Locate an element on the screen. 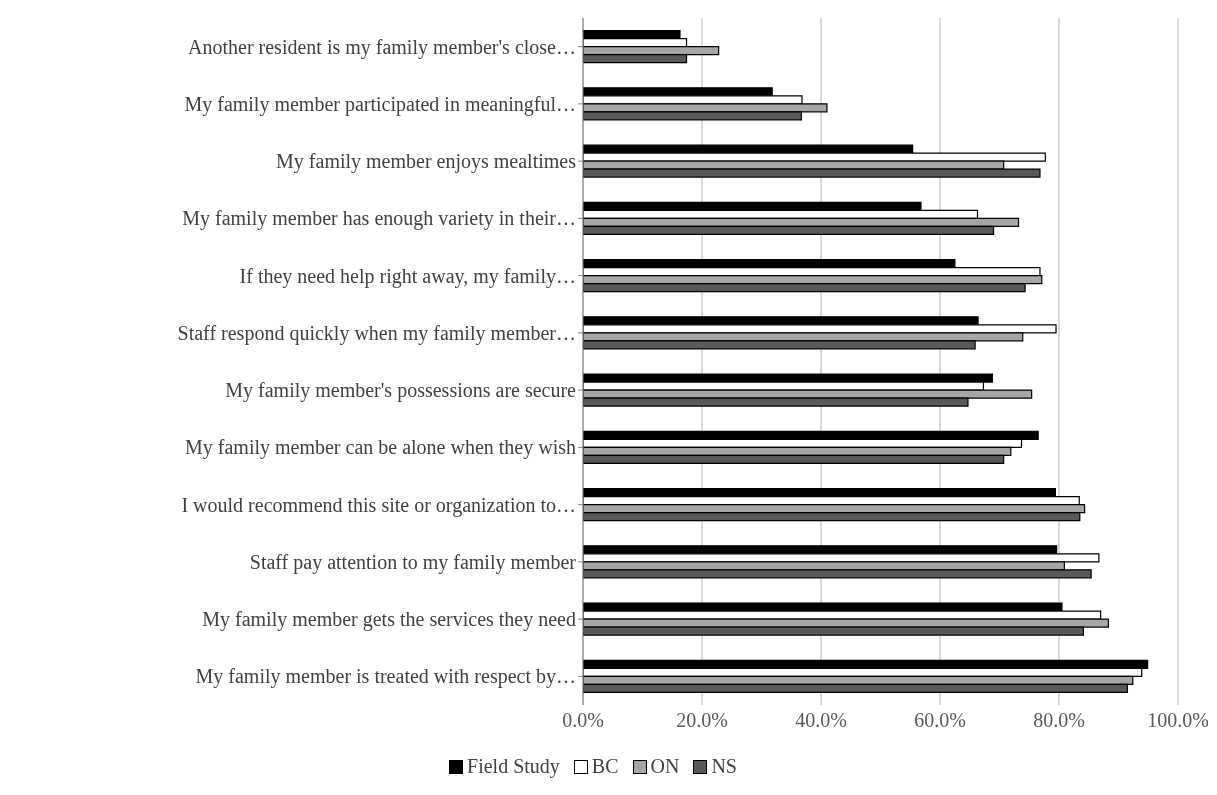  x-tick-label: 80.0% is located at coordinates (1059, 720).